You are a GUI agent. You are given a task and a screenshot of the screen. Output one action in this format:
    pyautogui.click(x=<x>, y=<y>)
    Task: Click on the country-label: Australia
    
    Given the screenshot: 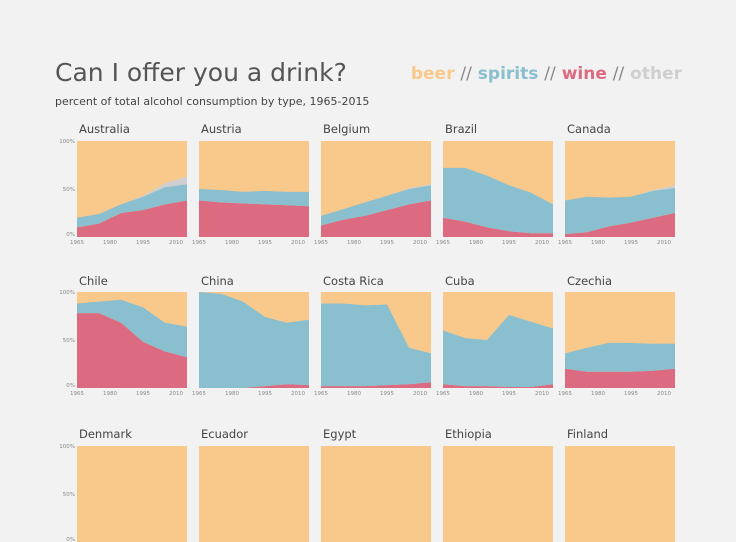 What is the action you would take?
    pyautogui.click(x=104, y=129)
    